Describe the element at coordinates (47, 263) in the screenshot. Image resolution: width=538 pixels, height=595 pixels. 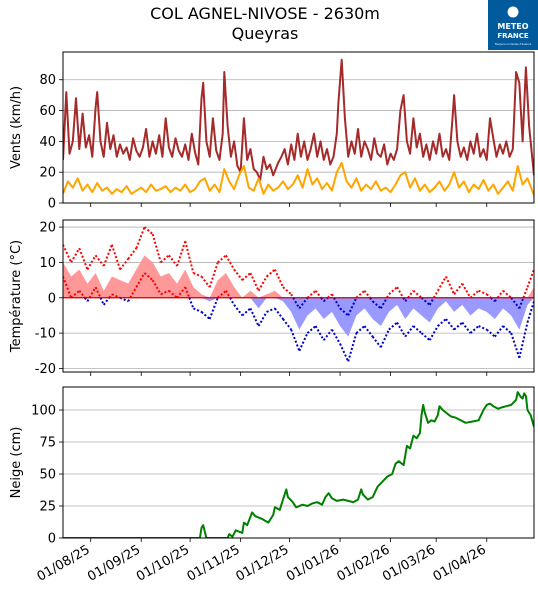
I see `y-tick-label: 10` at that location.